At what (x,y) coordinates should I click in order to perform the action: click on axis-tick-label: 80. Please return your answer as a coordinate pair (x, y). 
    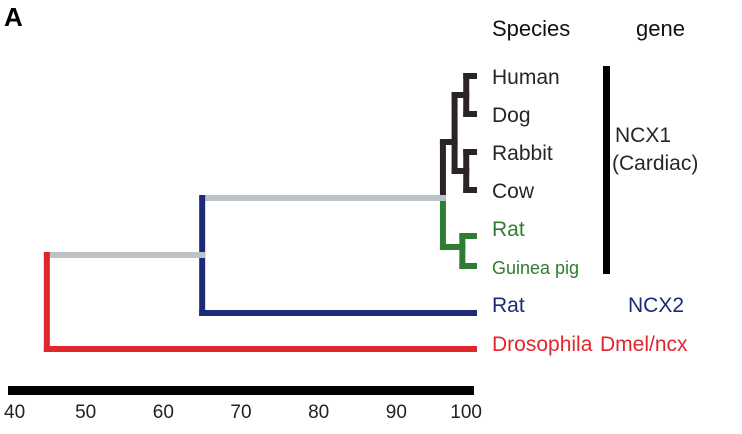
    Looking at the image, I should click on (318, 412).